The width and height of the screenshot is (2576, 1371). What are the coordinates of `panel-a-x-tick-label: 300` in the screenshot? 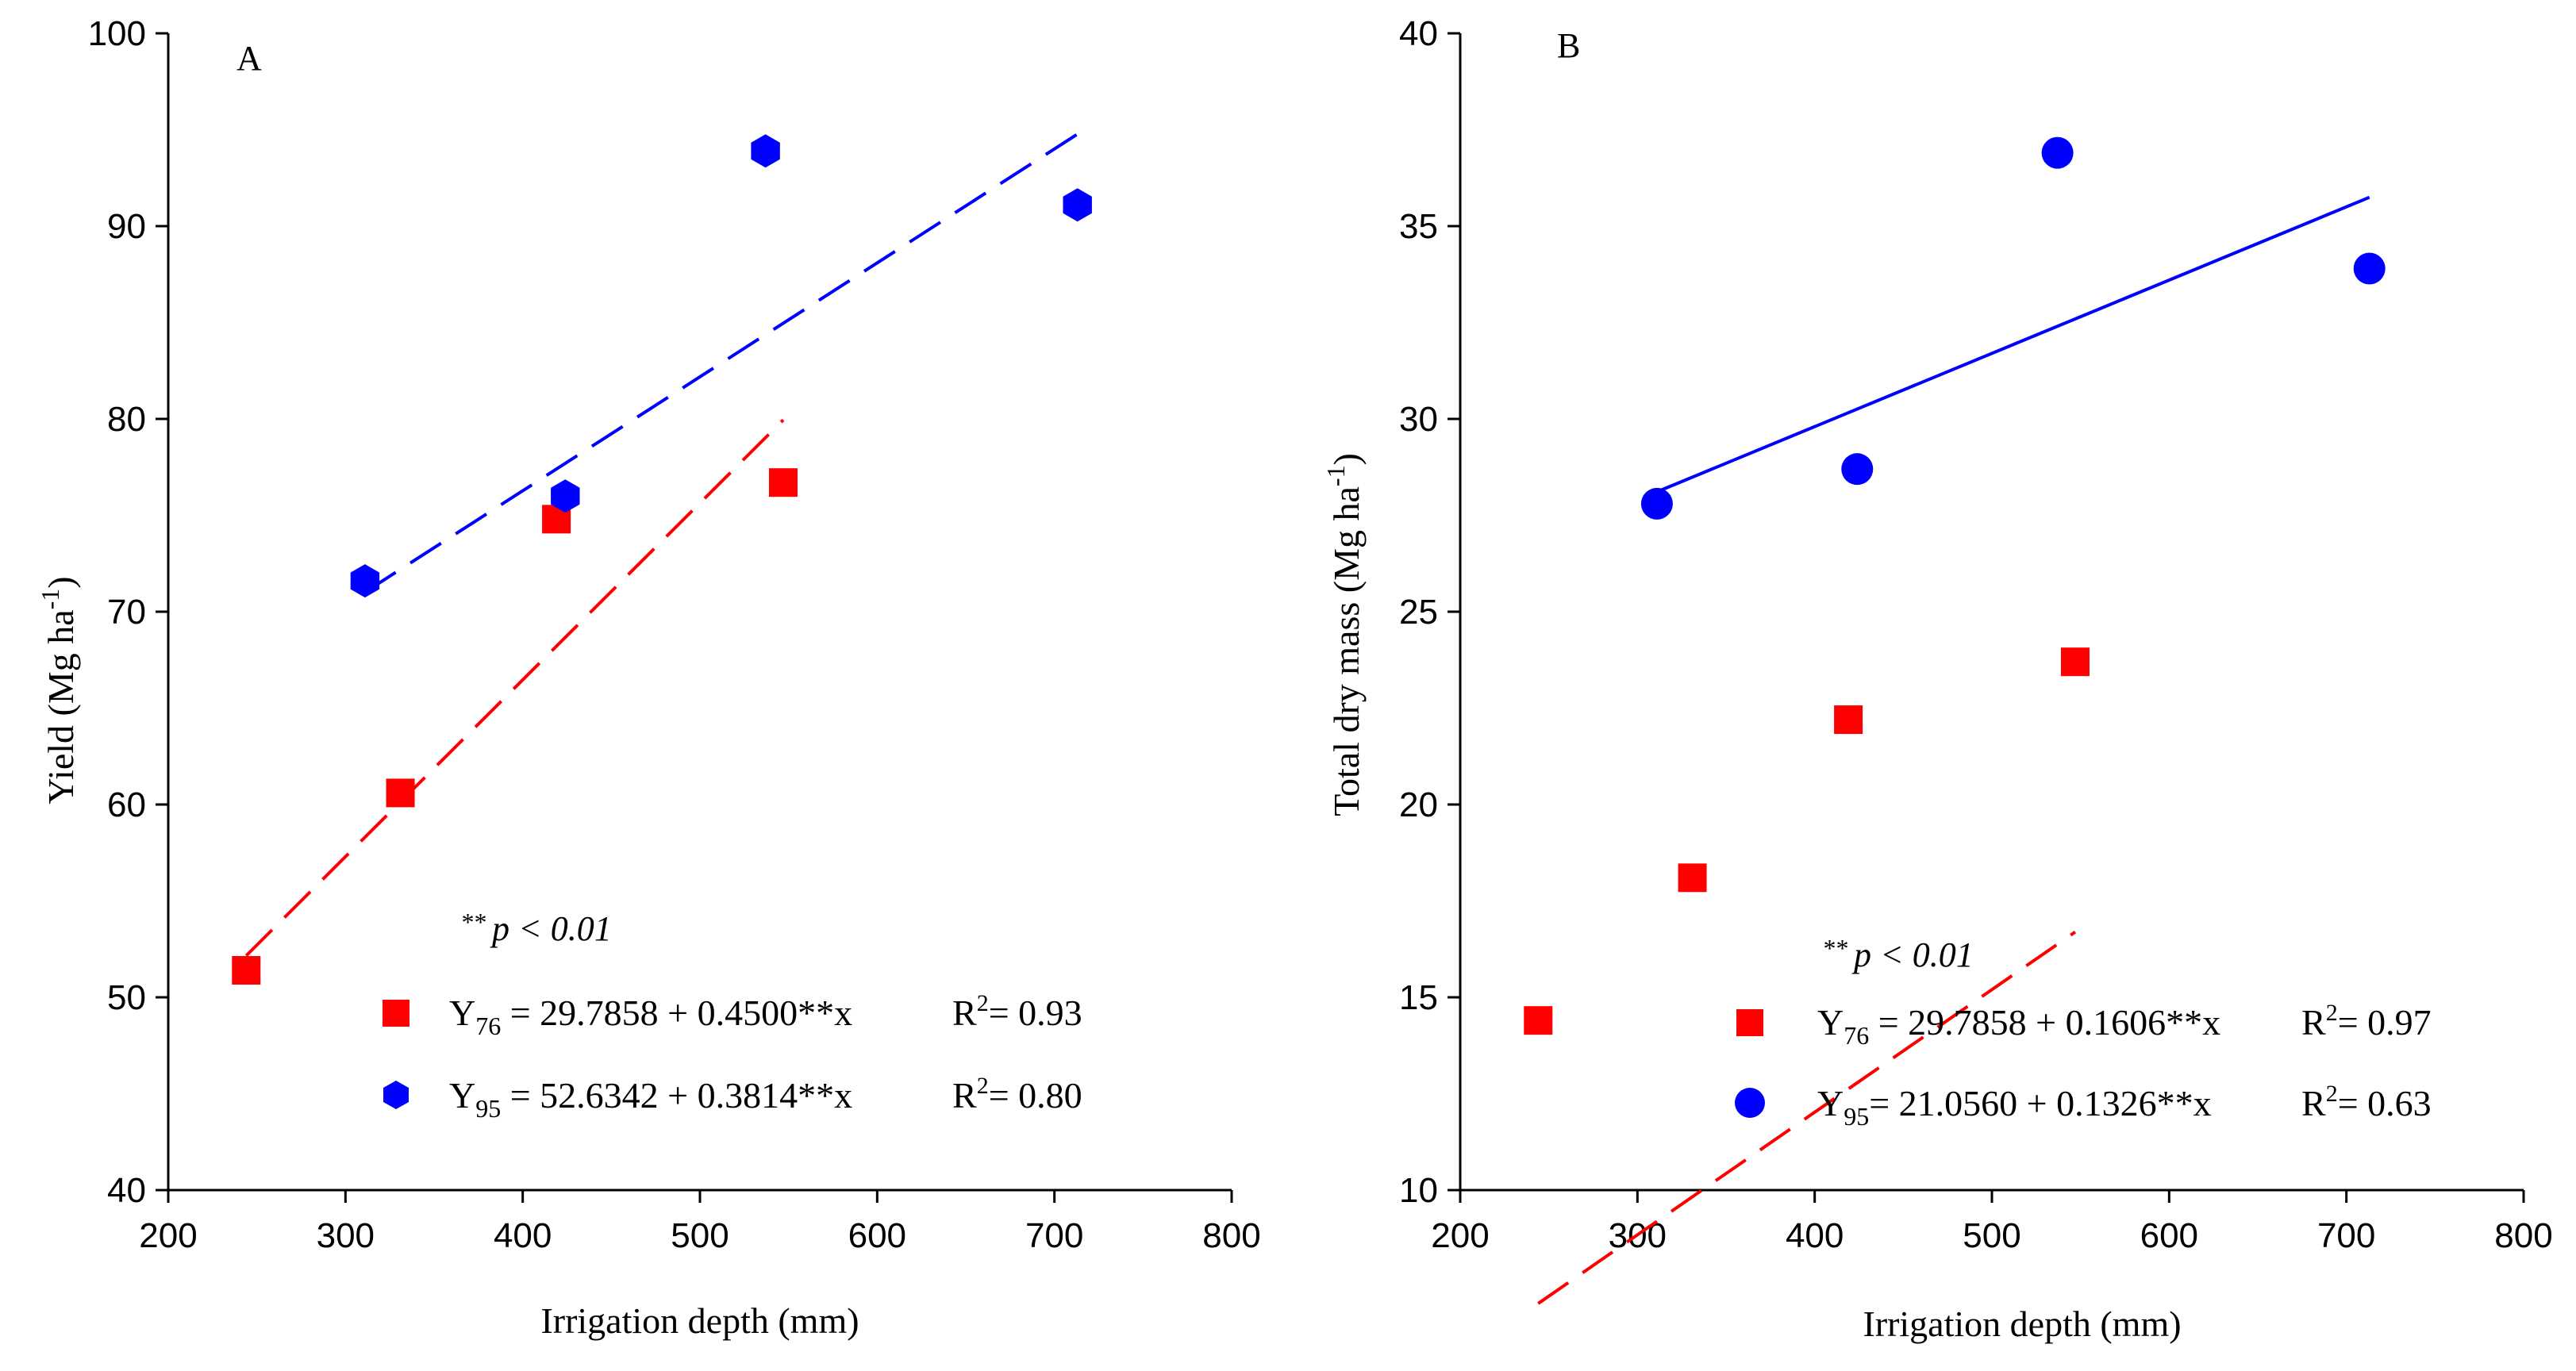 It's located at (346, 1235).